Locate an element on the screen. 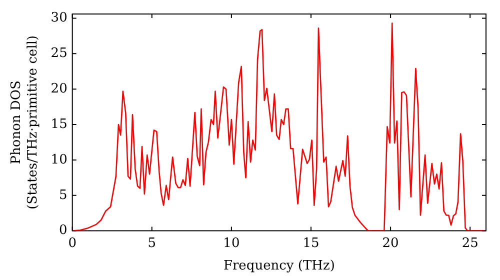 The width and height of the screenshot is (500, 280). y-tick-label: 10 is located at coordinates (59, 160).